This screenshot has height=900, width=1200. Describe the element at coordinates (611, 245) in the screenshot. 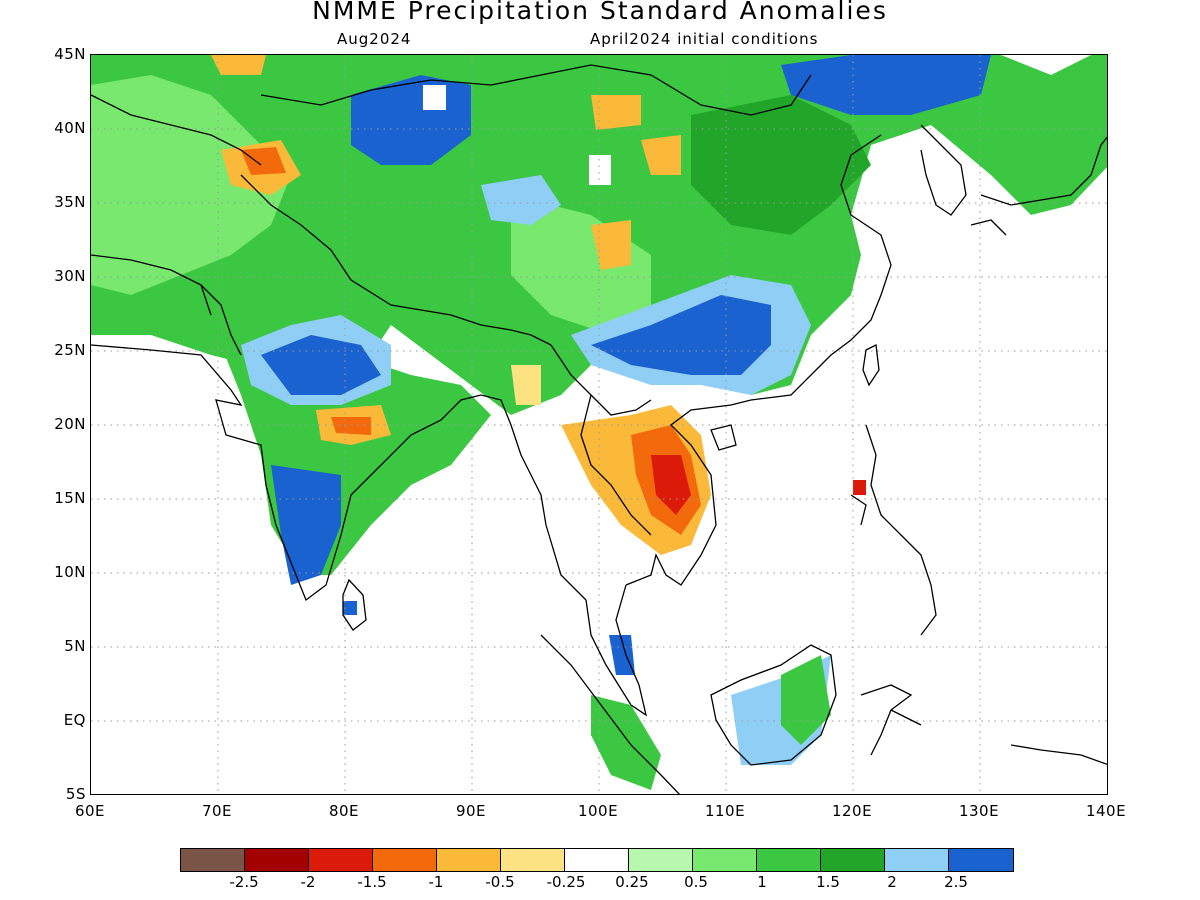

I see `anomaly-orange-tibet` at that location.